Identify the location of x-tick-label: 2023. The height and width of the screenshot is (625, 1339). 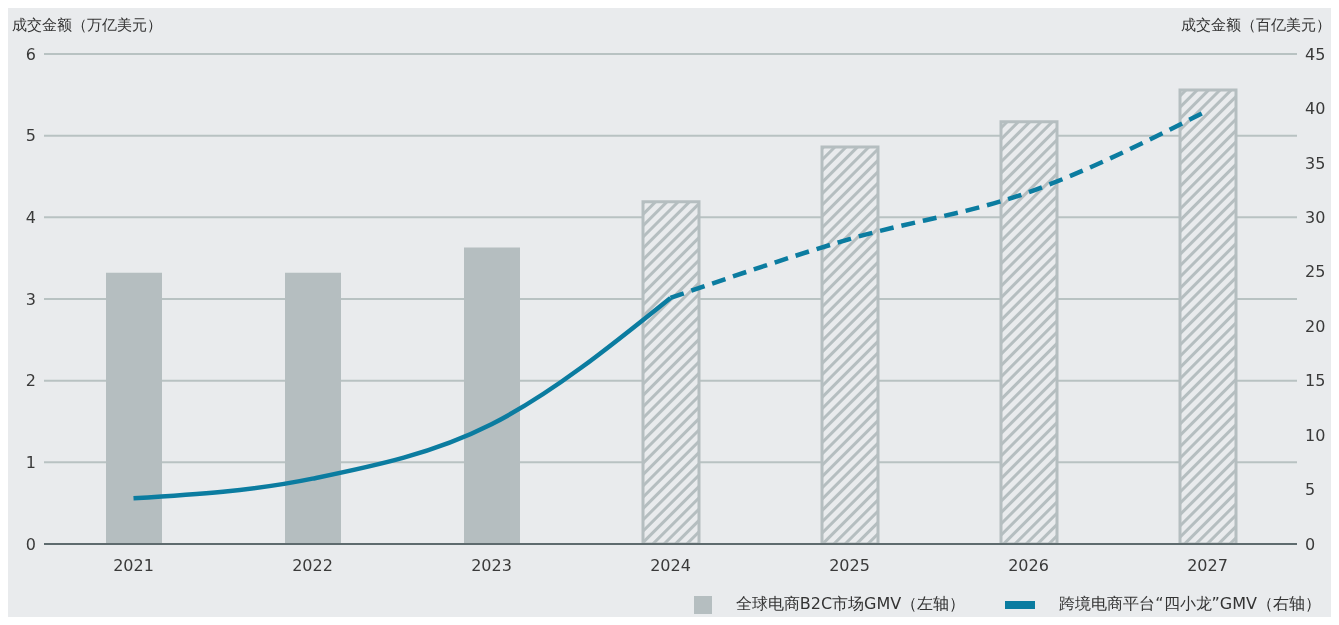
(491, 566).